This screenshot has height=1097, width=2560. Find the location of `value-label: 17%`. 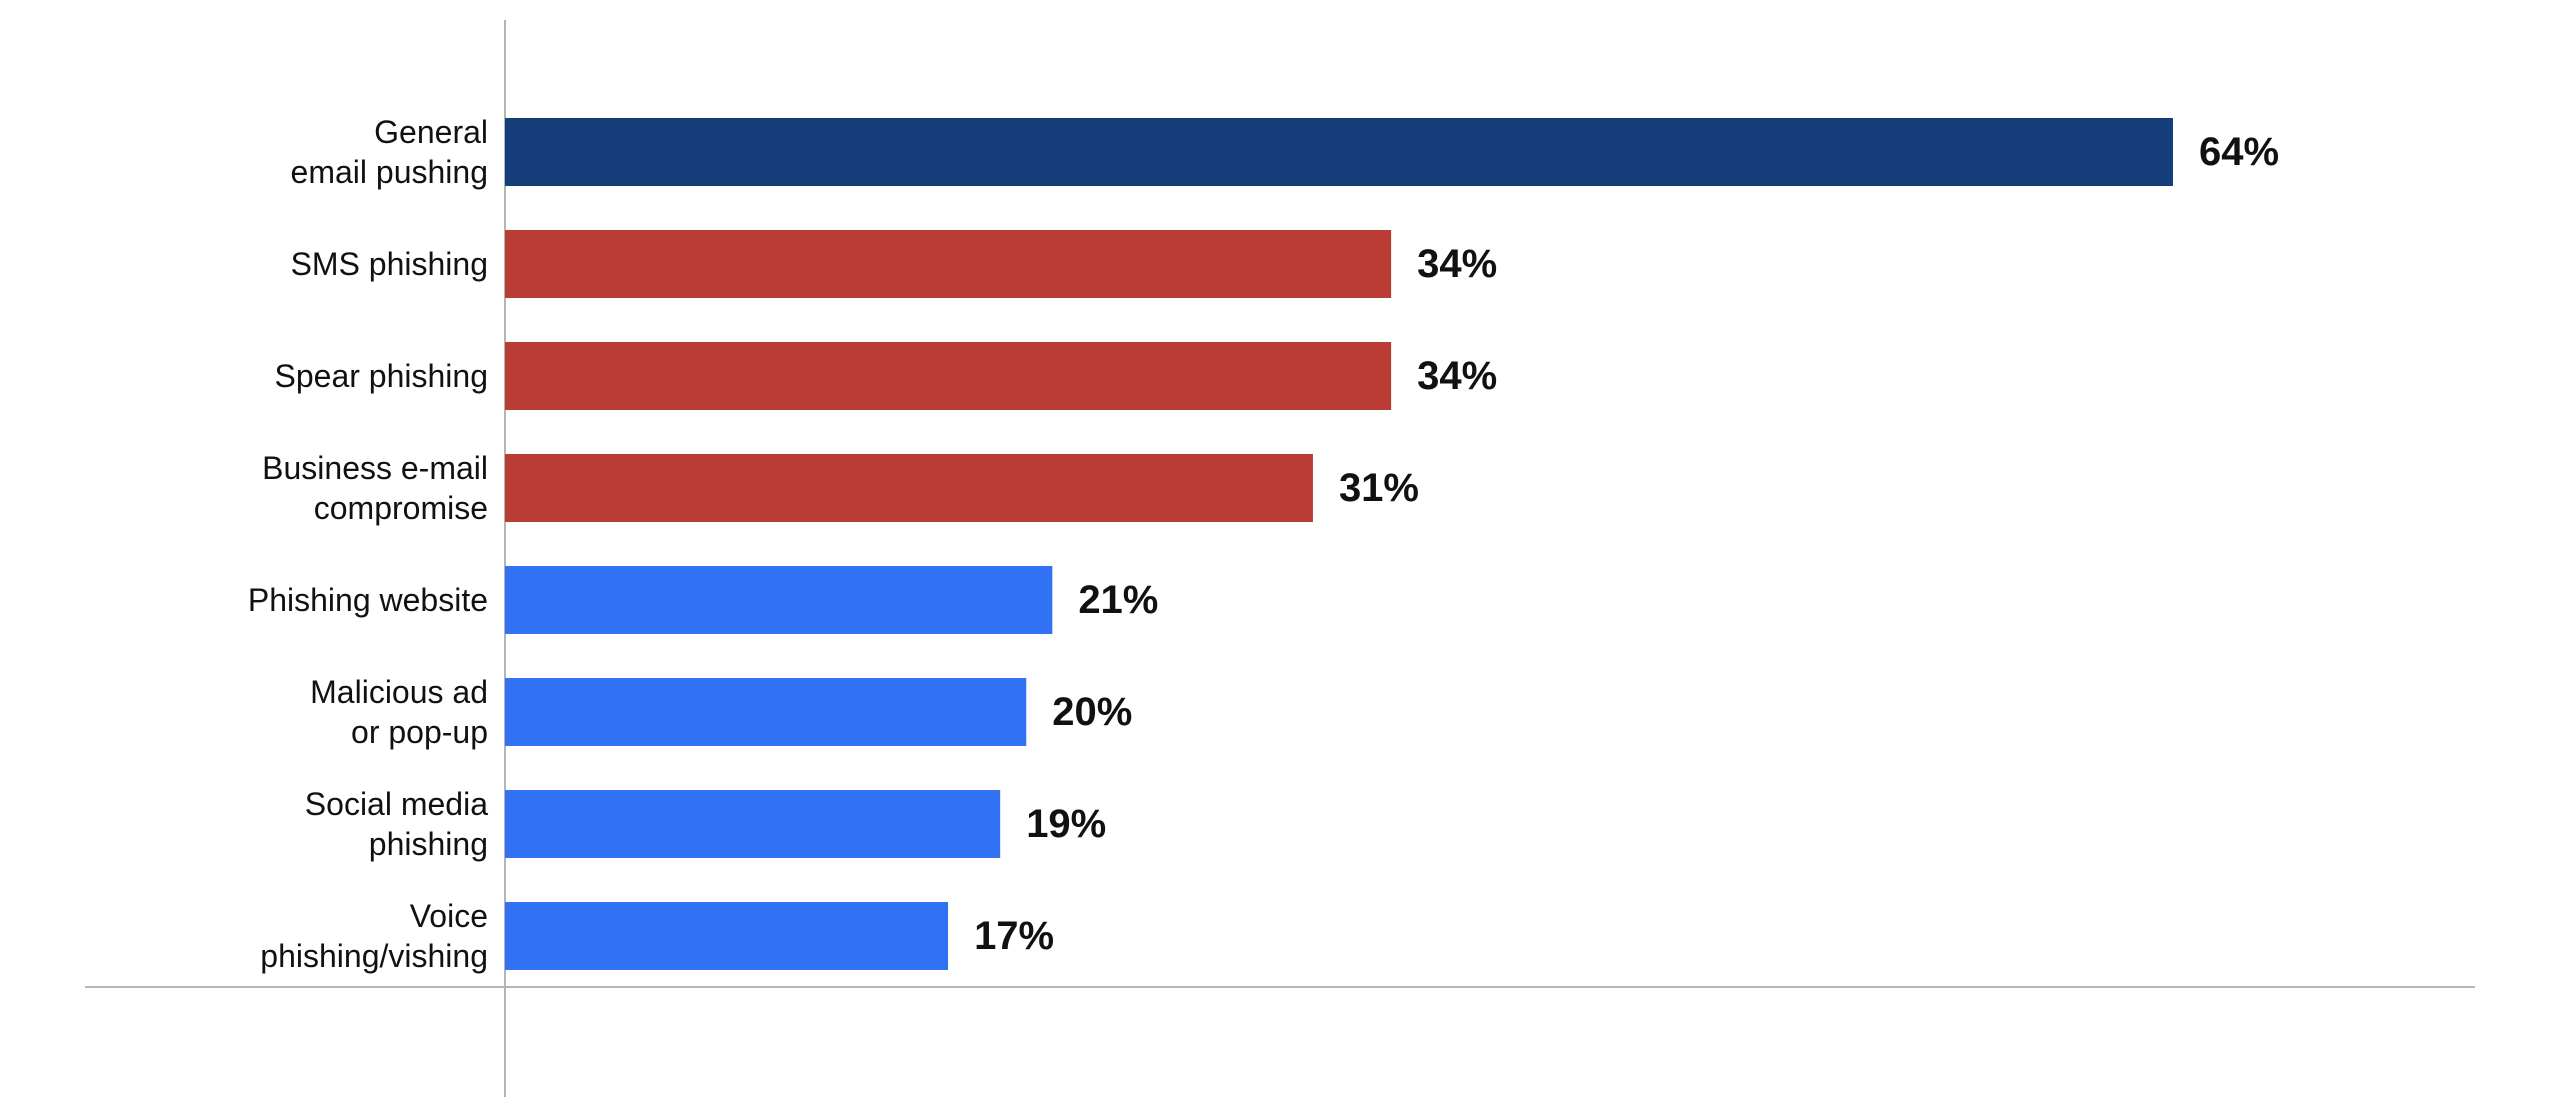

value-label: 17% is located at coordinates (1014, 936).